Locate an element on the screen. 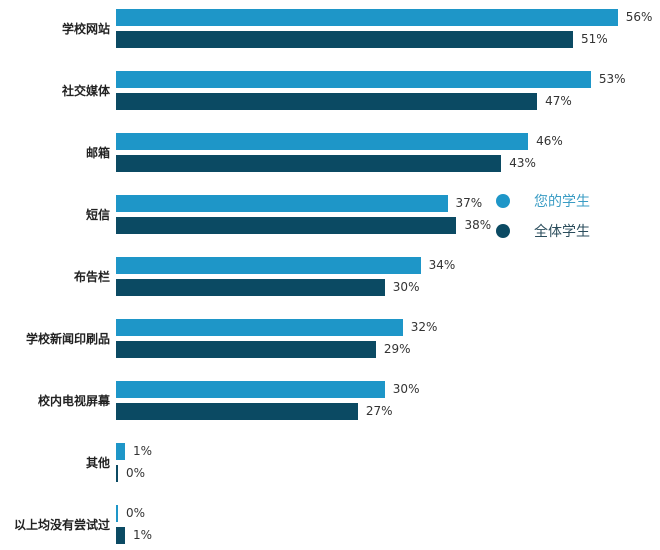 This screenshot has width=660, height=550. legend-item-all-students: 全体学生 is located at coordinates (543, 231).